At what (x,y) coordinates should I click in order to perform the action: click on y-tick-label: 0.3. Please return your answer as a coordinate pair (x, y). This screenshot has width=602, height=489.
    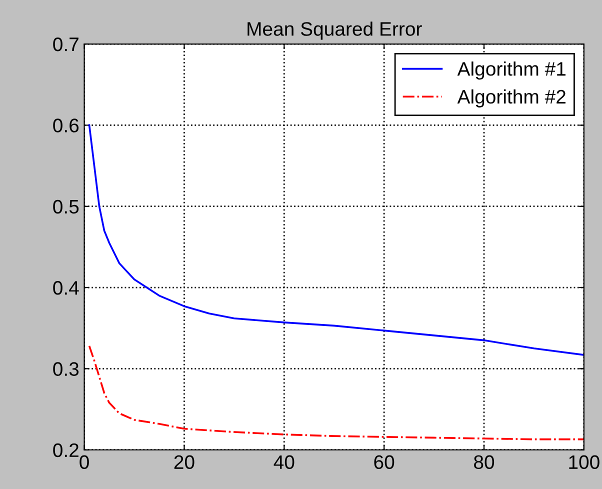
    Looking at the image, I should click on (66, 369).